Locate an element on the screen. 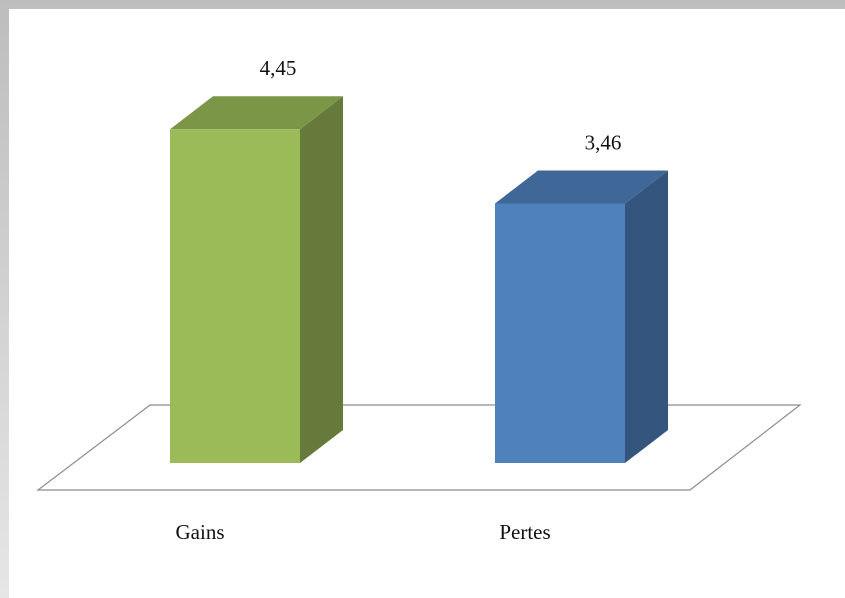  data-label: 3,46 is located at coordinates (603, 142).